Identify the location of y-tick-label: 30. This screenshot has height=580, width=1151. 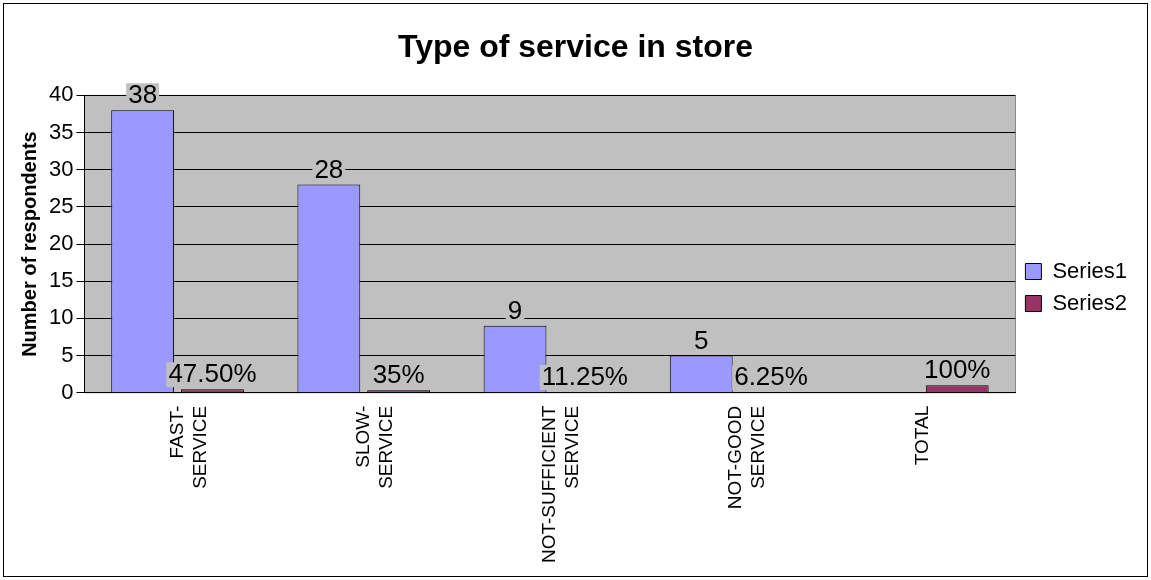
(61, 168).